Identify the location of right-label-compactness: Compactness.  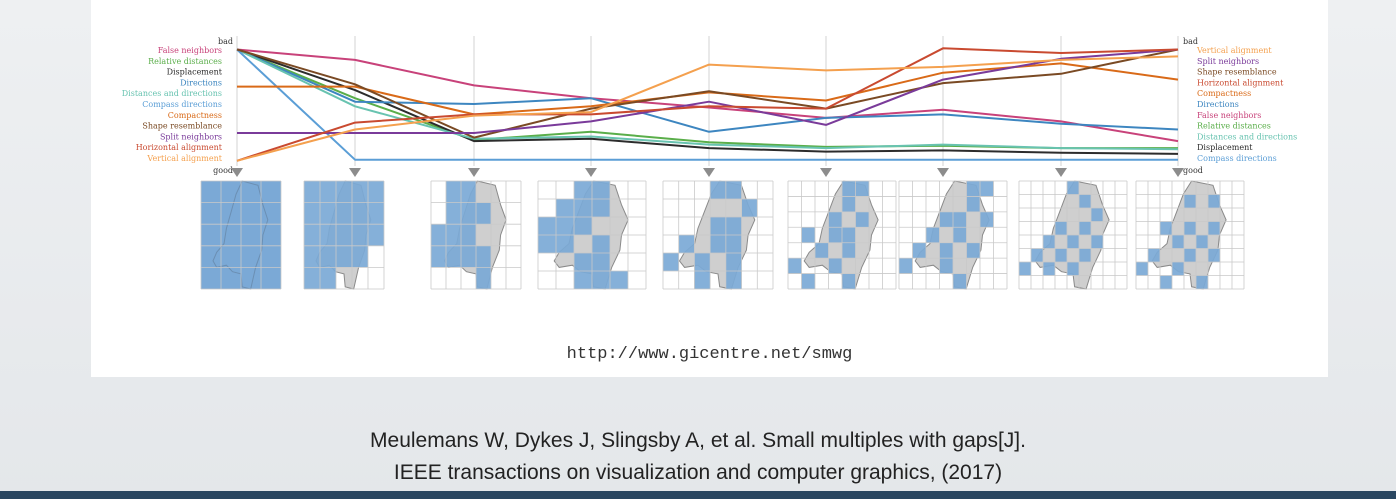
(1224, 93).